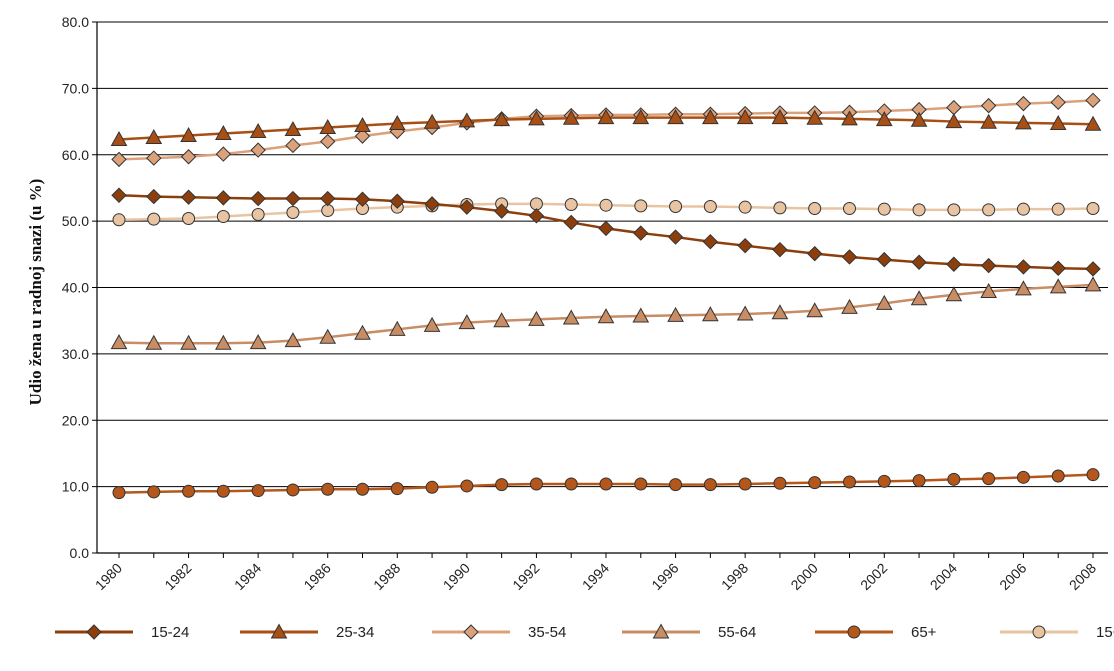 Image resolution: width=1114 pixels, height=671 pixels. Describe the element at coordinates (307, 632) in the screenshot. I see `legend-item-25-34: 25-34` at that location.